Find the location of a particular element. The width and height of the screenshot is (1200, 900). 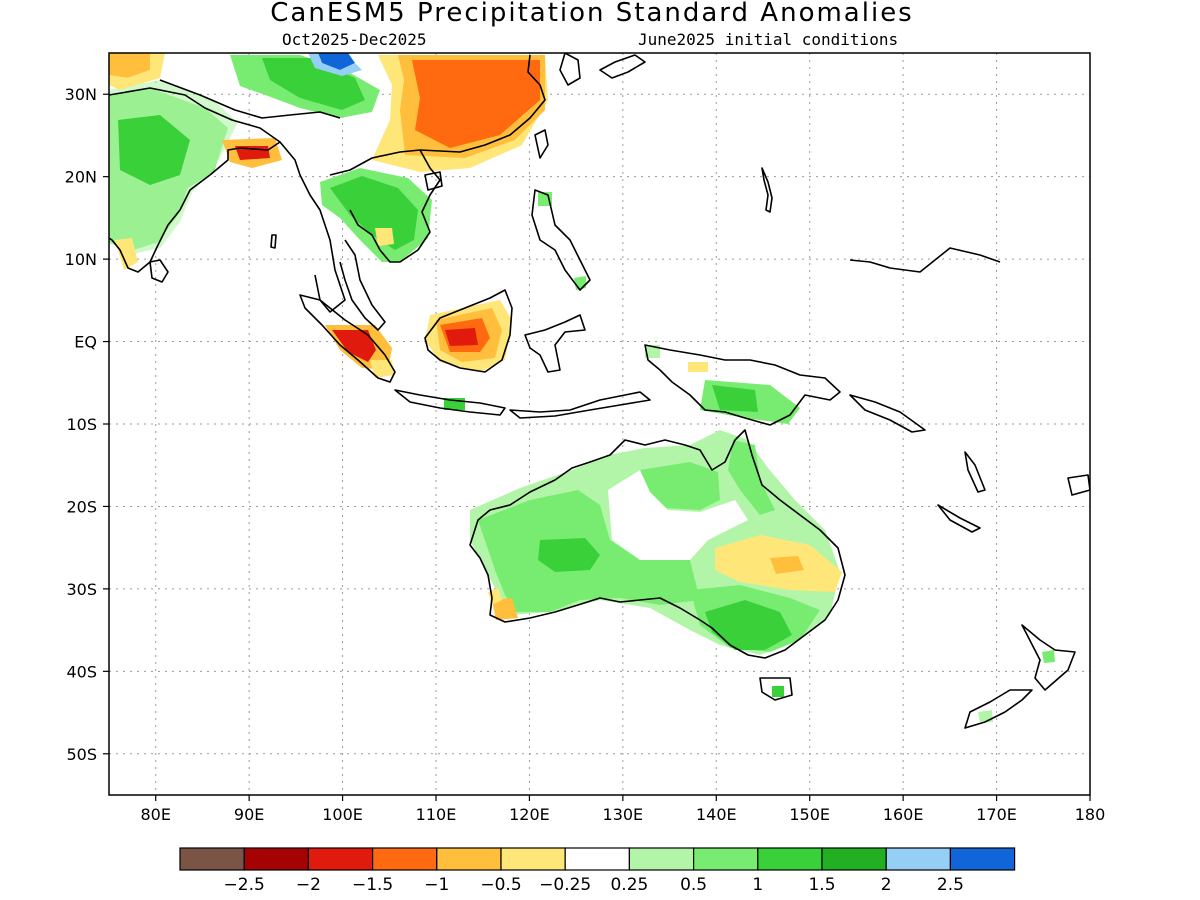

initial-conditions: June2025 initial conditions is located at coordinates (768, 39).